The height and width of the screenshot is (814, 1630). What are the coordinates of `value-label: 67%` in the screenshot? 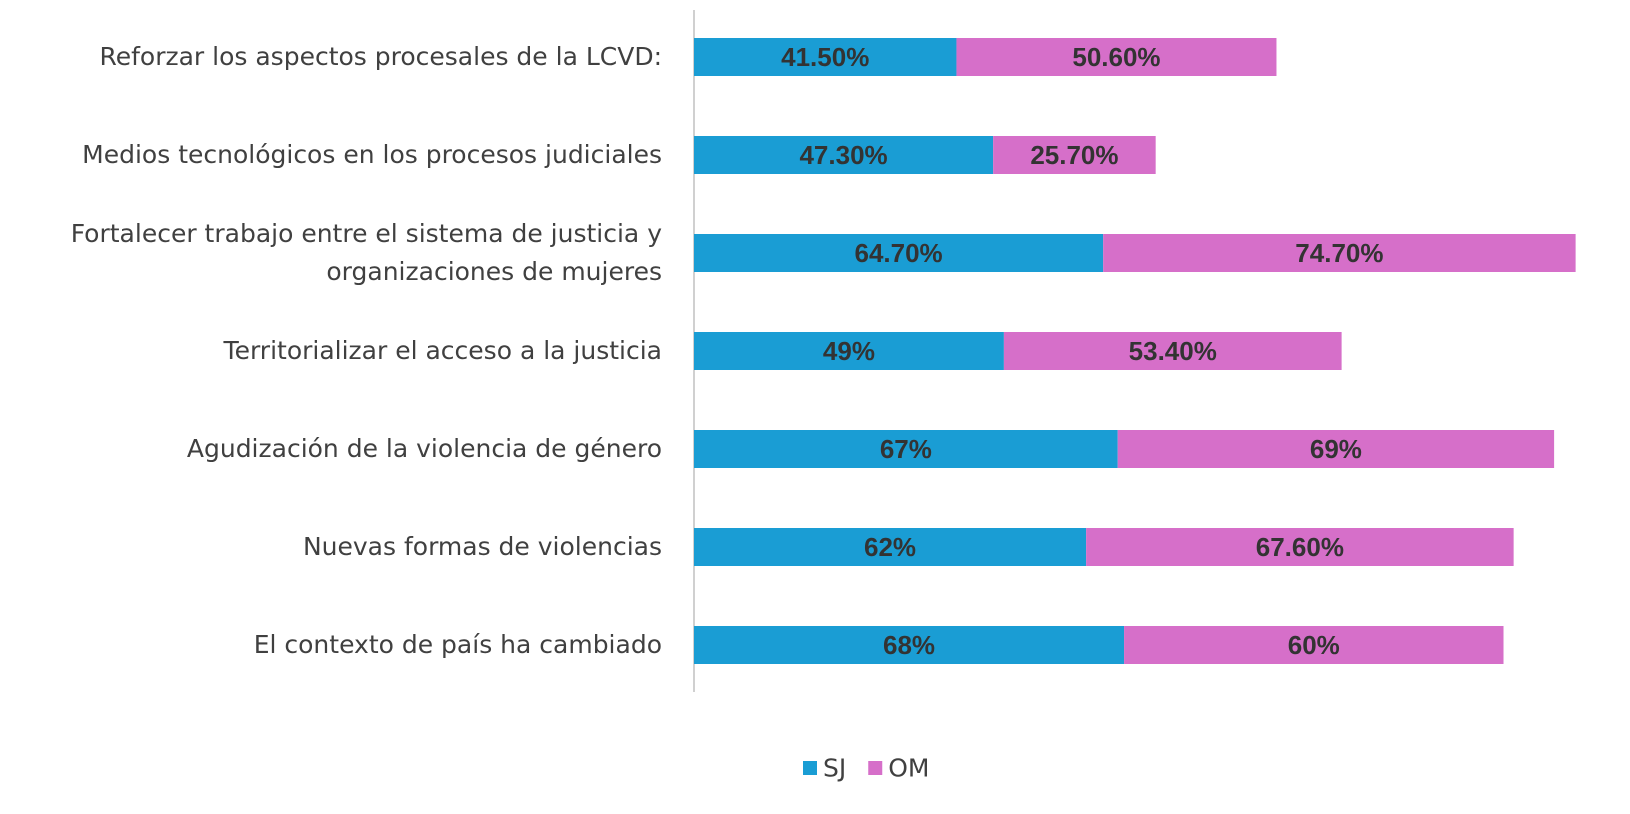 It's located at (906, 449).